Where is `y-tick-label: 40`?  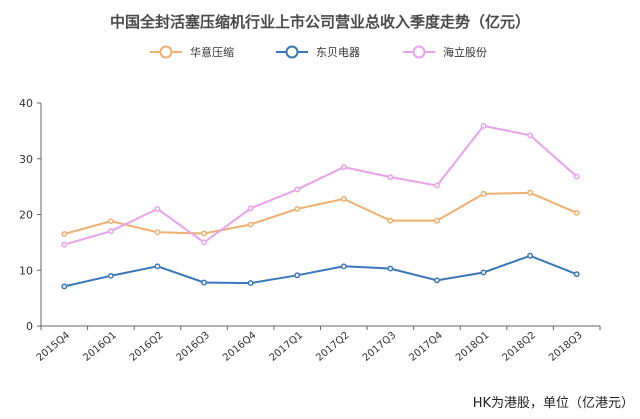 y-tick-label: 40 is located at coordinates (26, 103).